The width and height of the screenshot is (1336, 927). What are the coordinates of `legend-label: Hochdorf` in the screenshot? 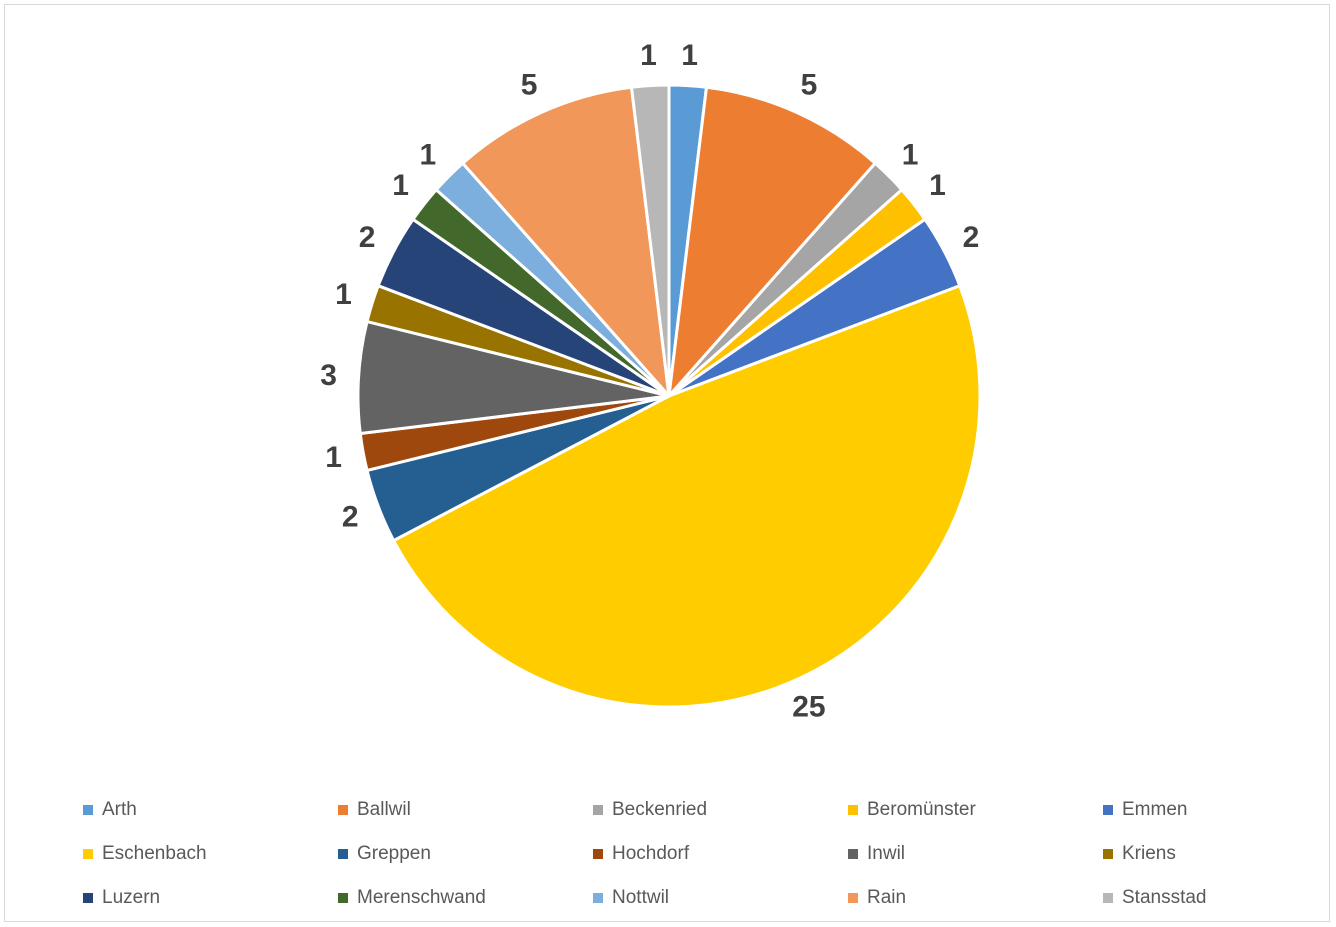 It's located at (651, 853).